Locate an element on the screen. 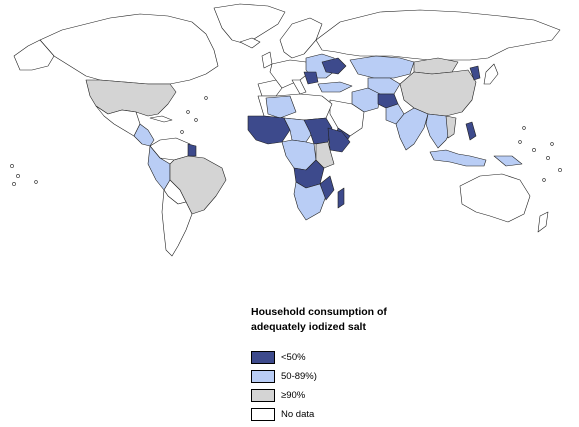  region-new-zealand is located at coordinates (543, 222).